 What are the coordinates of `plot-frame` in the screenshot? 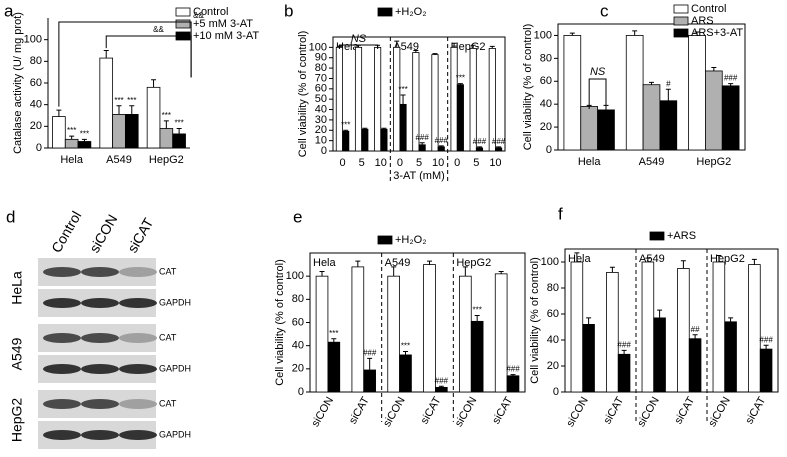 It's located at (417, 322).